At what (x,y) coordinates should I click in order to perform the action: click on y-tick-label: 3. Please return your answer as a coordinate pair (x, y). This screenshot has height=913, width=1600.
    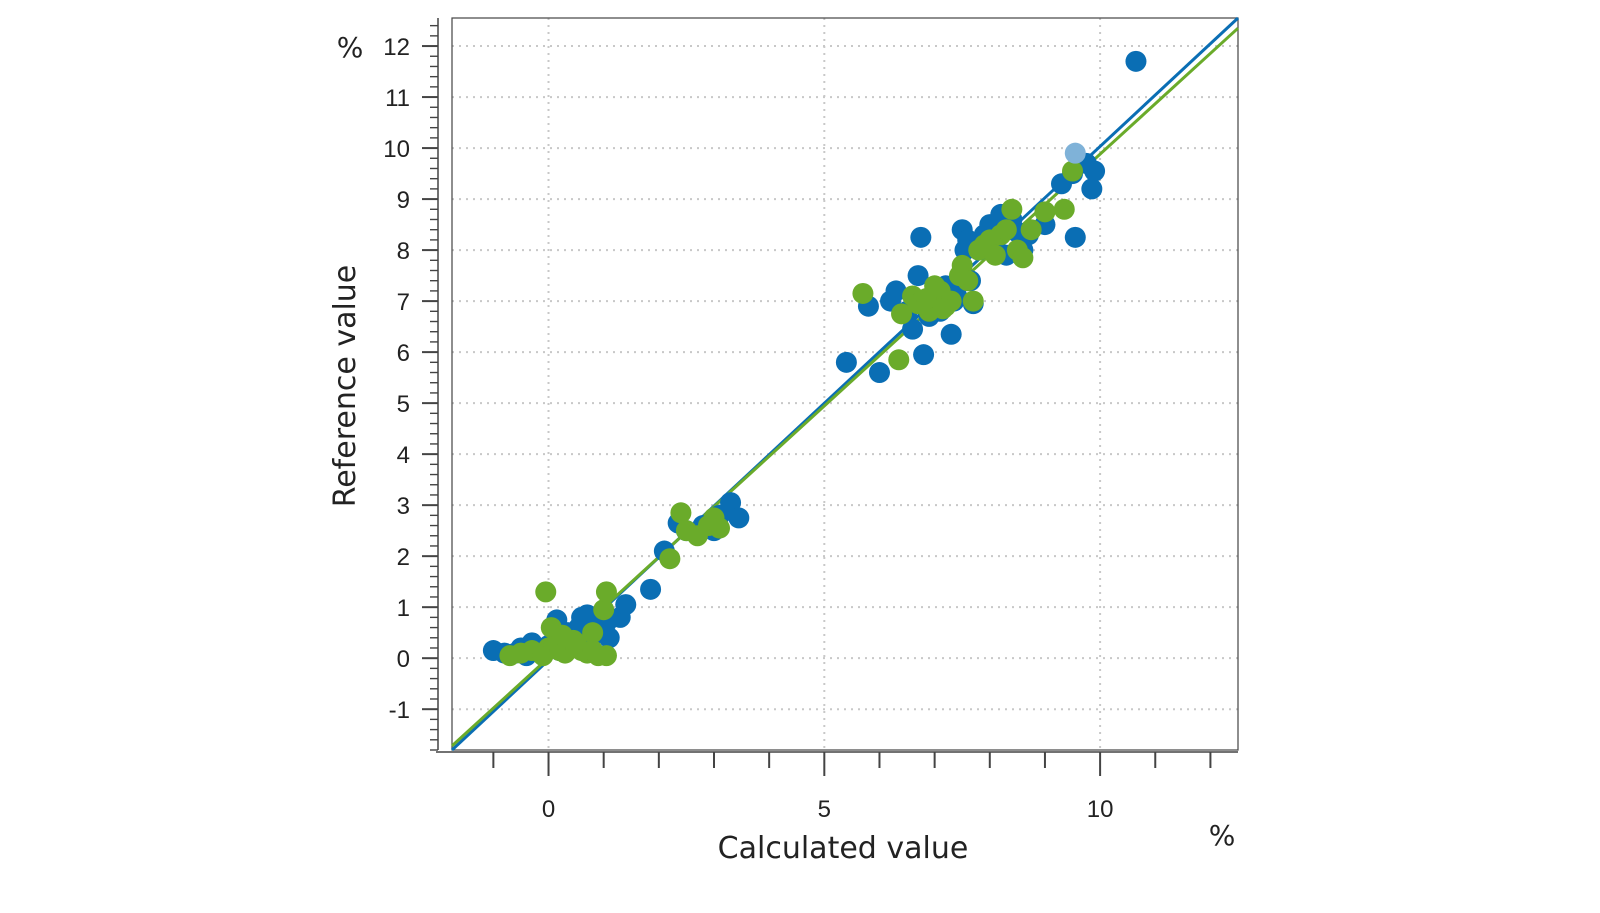
    Looking at the image, I should click on (403, 506).